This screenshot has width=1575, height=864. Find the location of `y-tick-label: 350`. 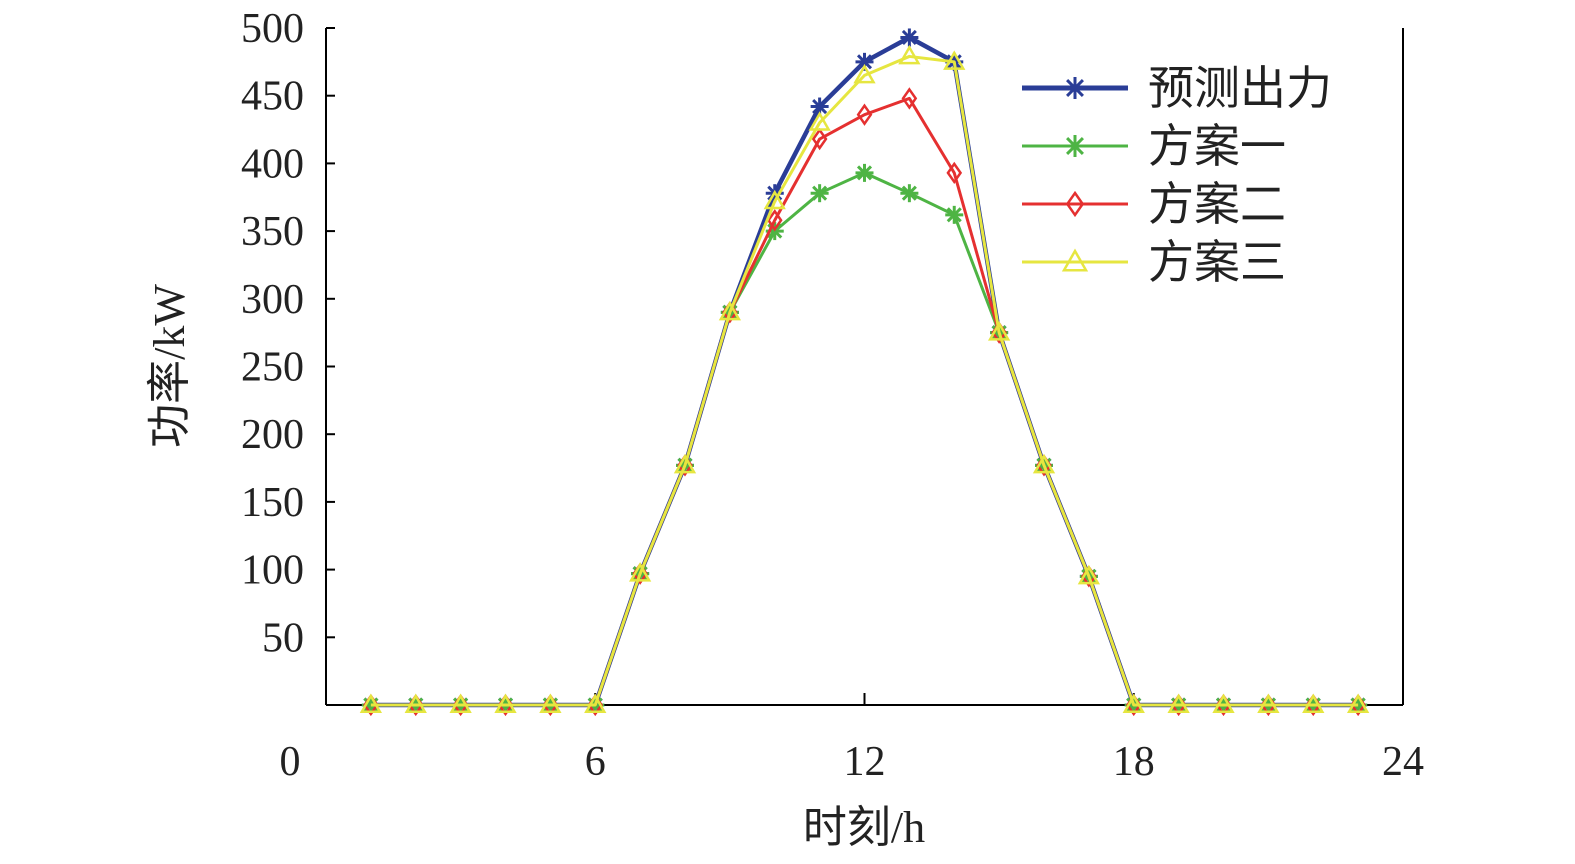

y-tick-label: 350 is located at coordinates (272, 232).